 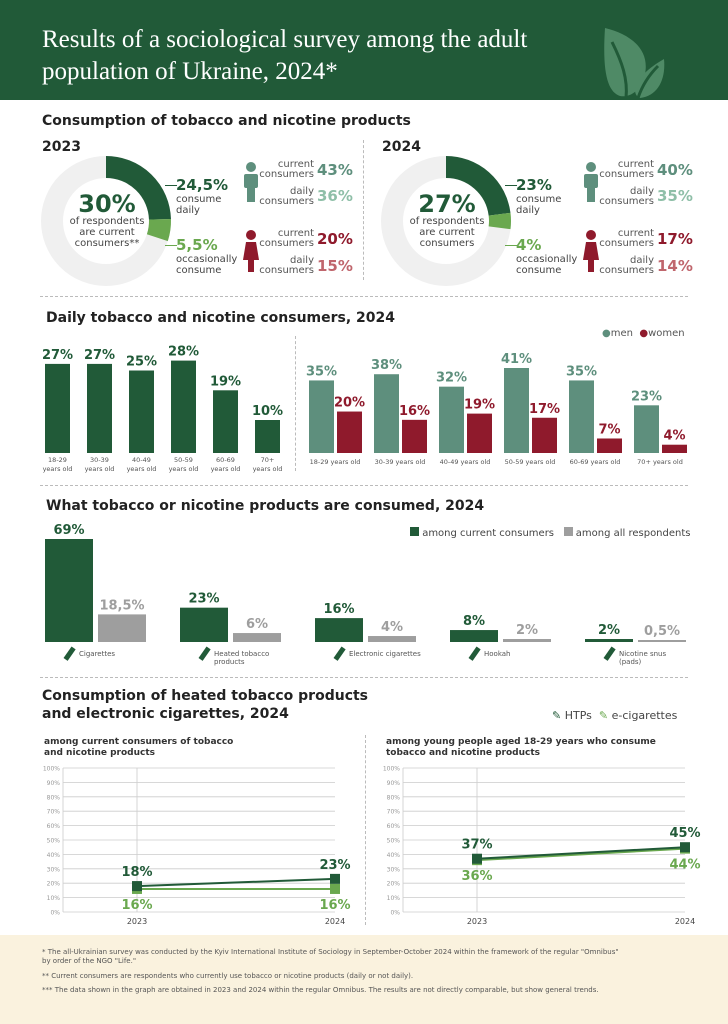 What do you see at coordinates (609, 429) in the screenshot?
I see `women-bar-label: 7%` at bounding box center [609, 429].